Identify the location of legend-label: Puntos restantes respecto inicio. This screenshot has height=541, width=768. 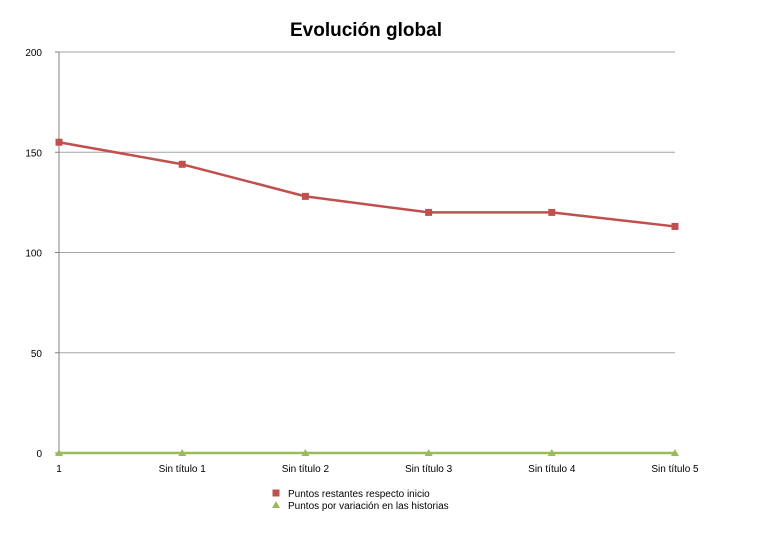
(359, 494).